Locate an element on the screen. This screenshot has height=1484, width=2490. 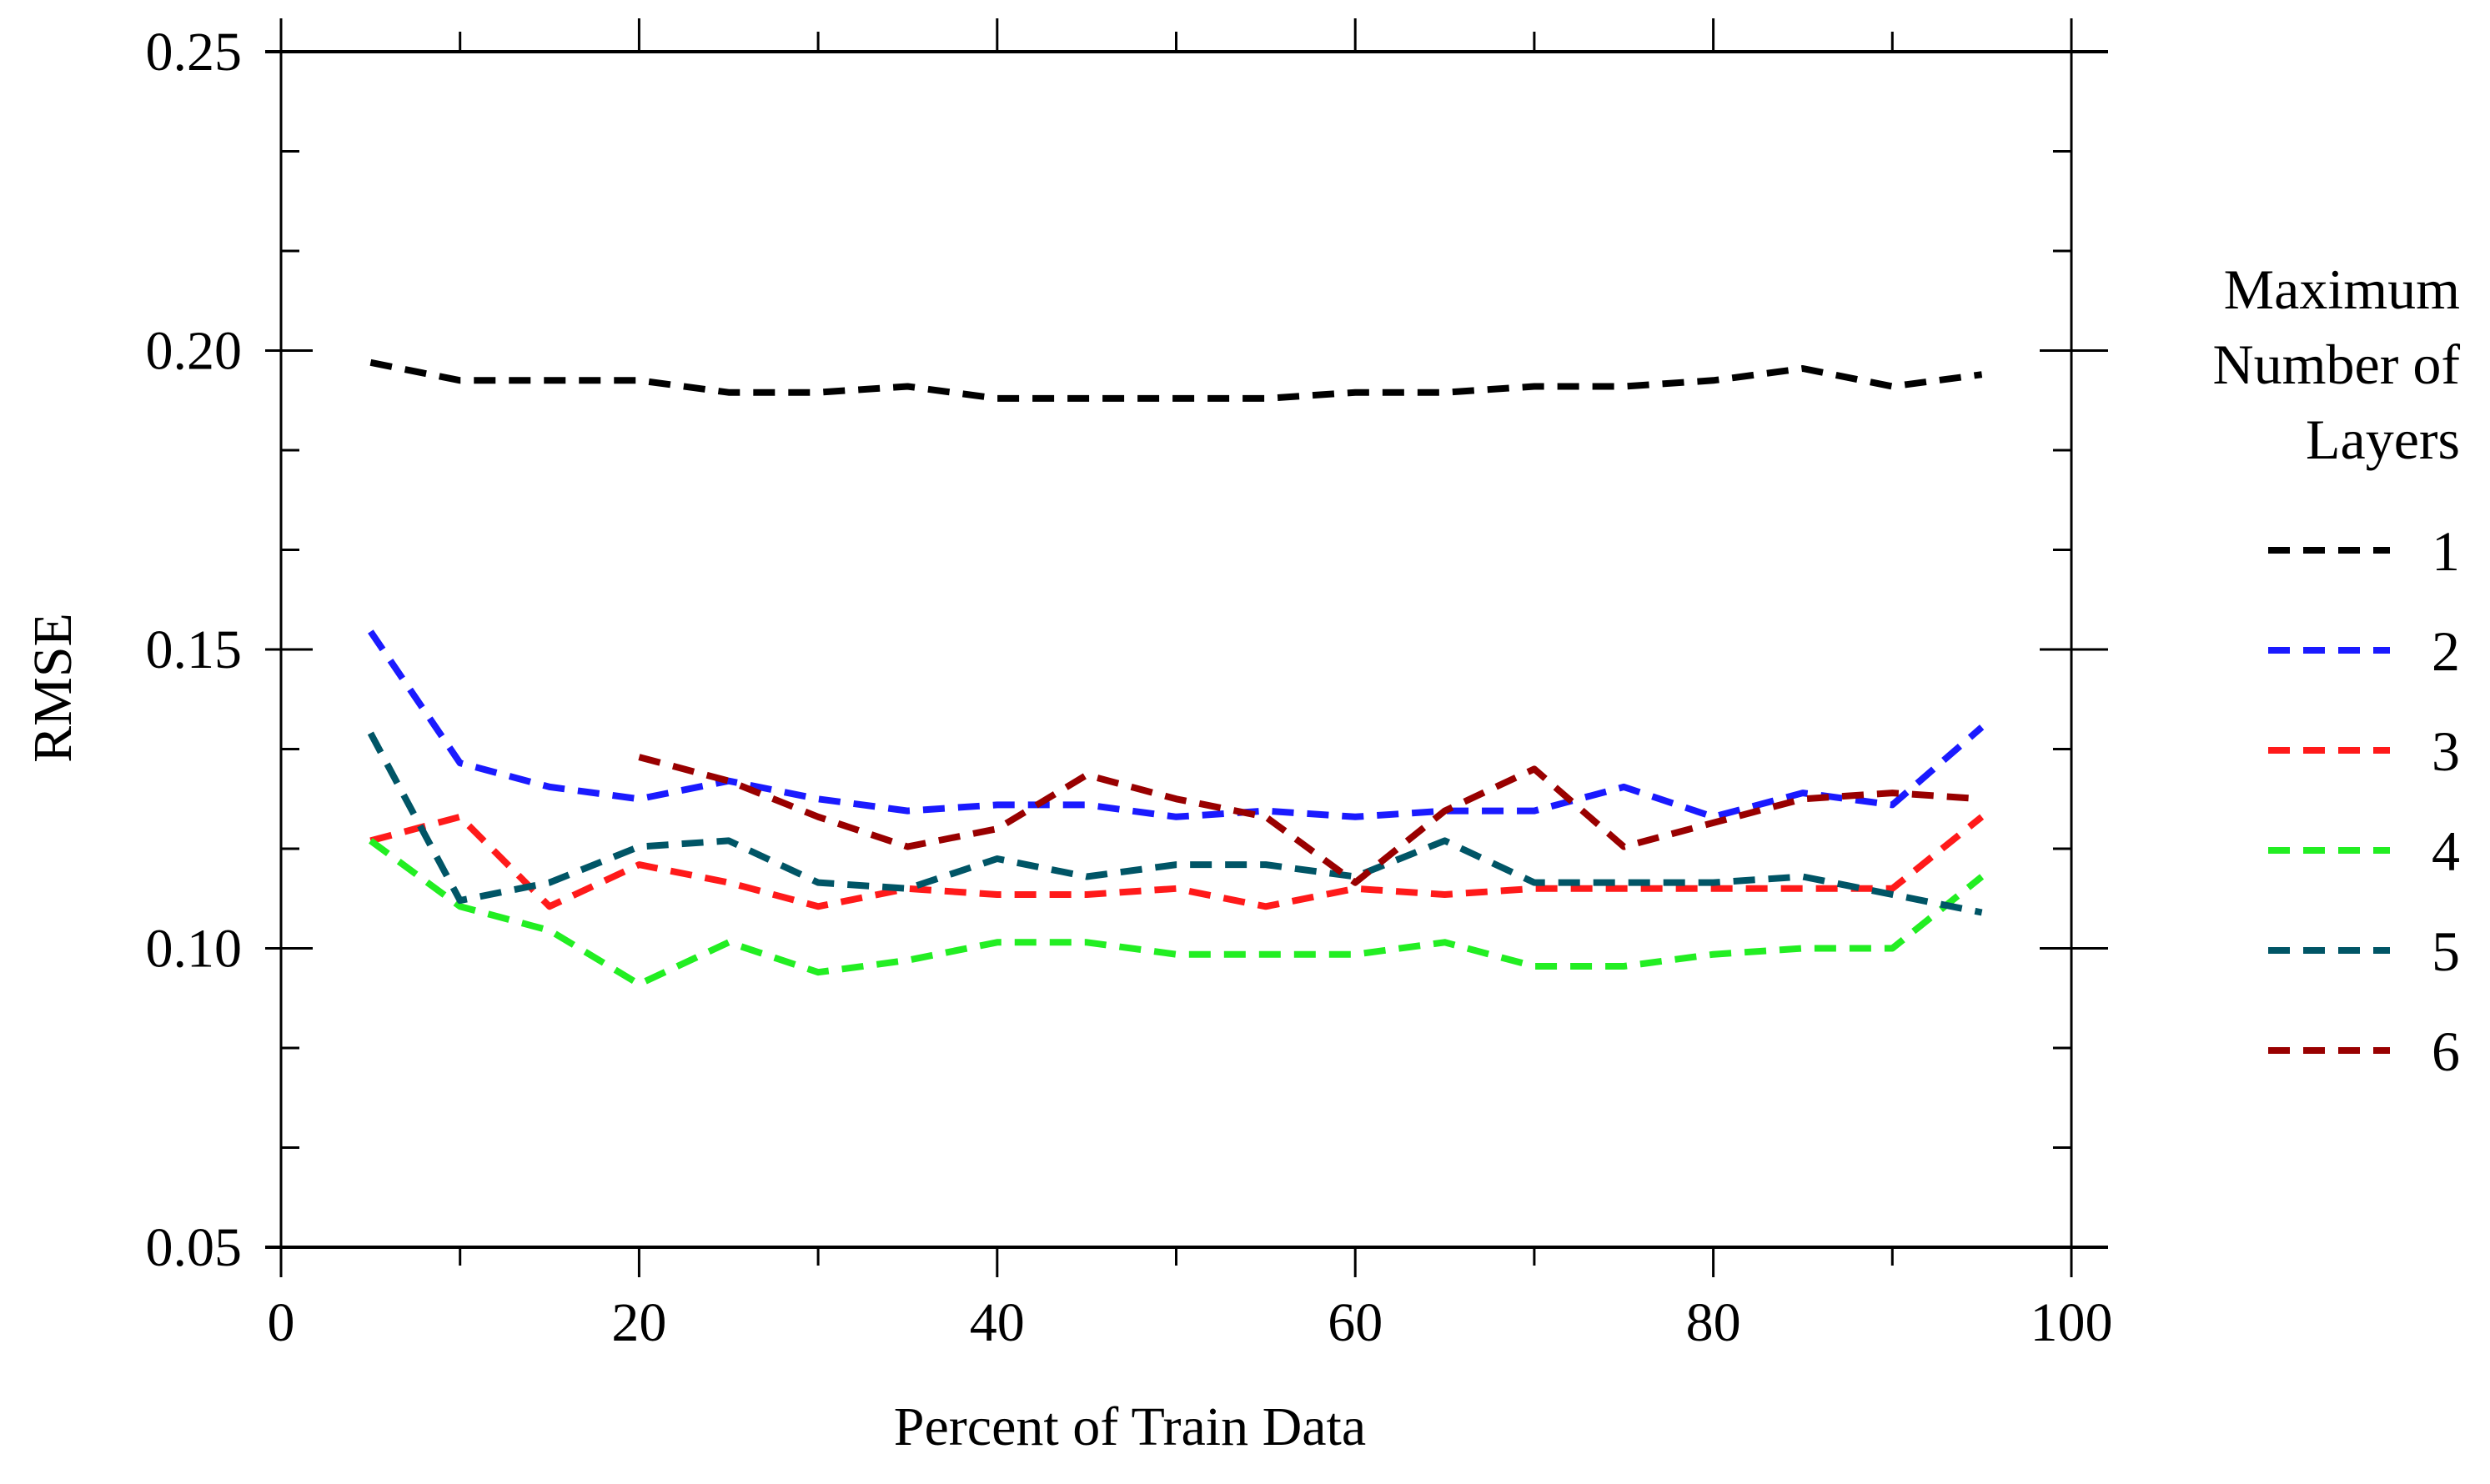
legend-label-6: 6 is located at coordinates (2446, 1051).